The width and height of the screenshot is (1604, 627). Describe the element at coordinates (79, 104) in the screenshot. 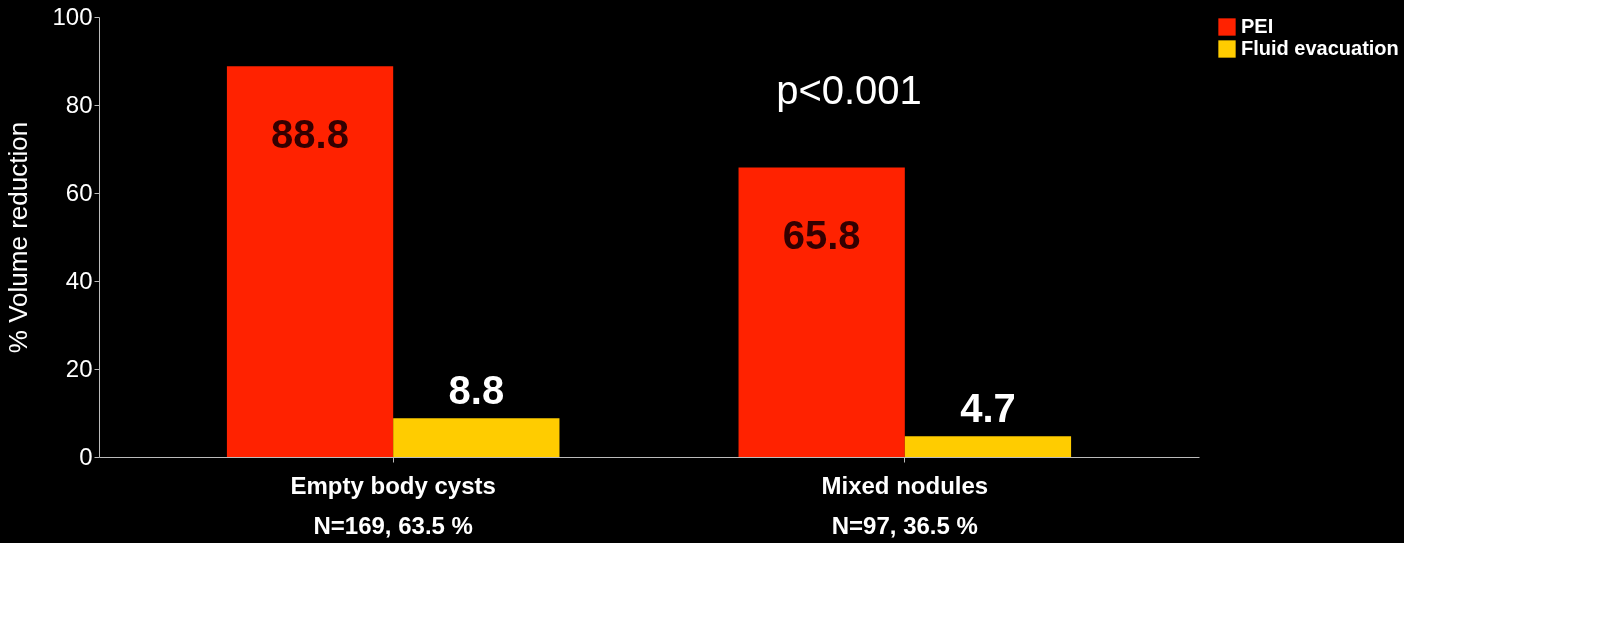

I see `y-tick-label: 80` at that location.